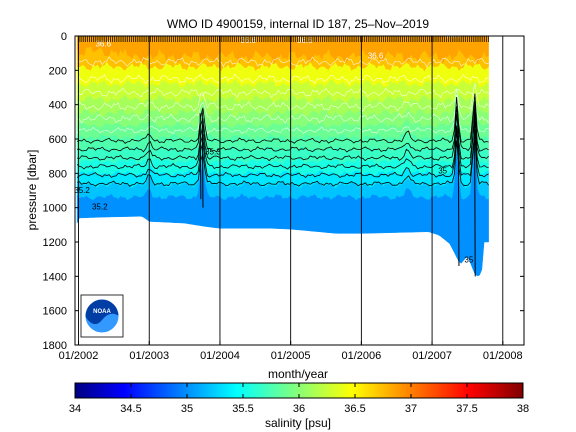 Image resolution: width=576 pixels, height=432 pixels. What do you see at coordinates (149, 356) in the screenshot?
I see `x-tick-label: 01/2003` at bounding box center [149, 356].